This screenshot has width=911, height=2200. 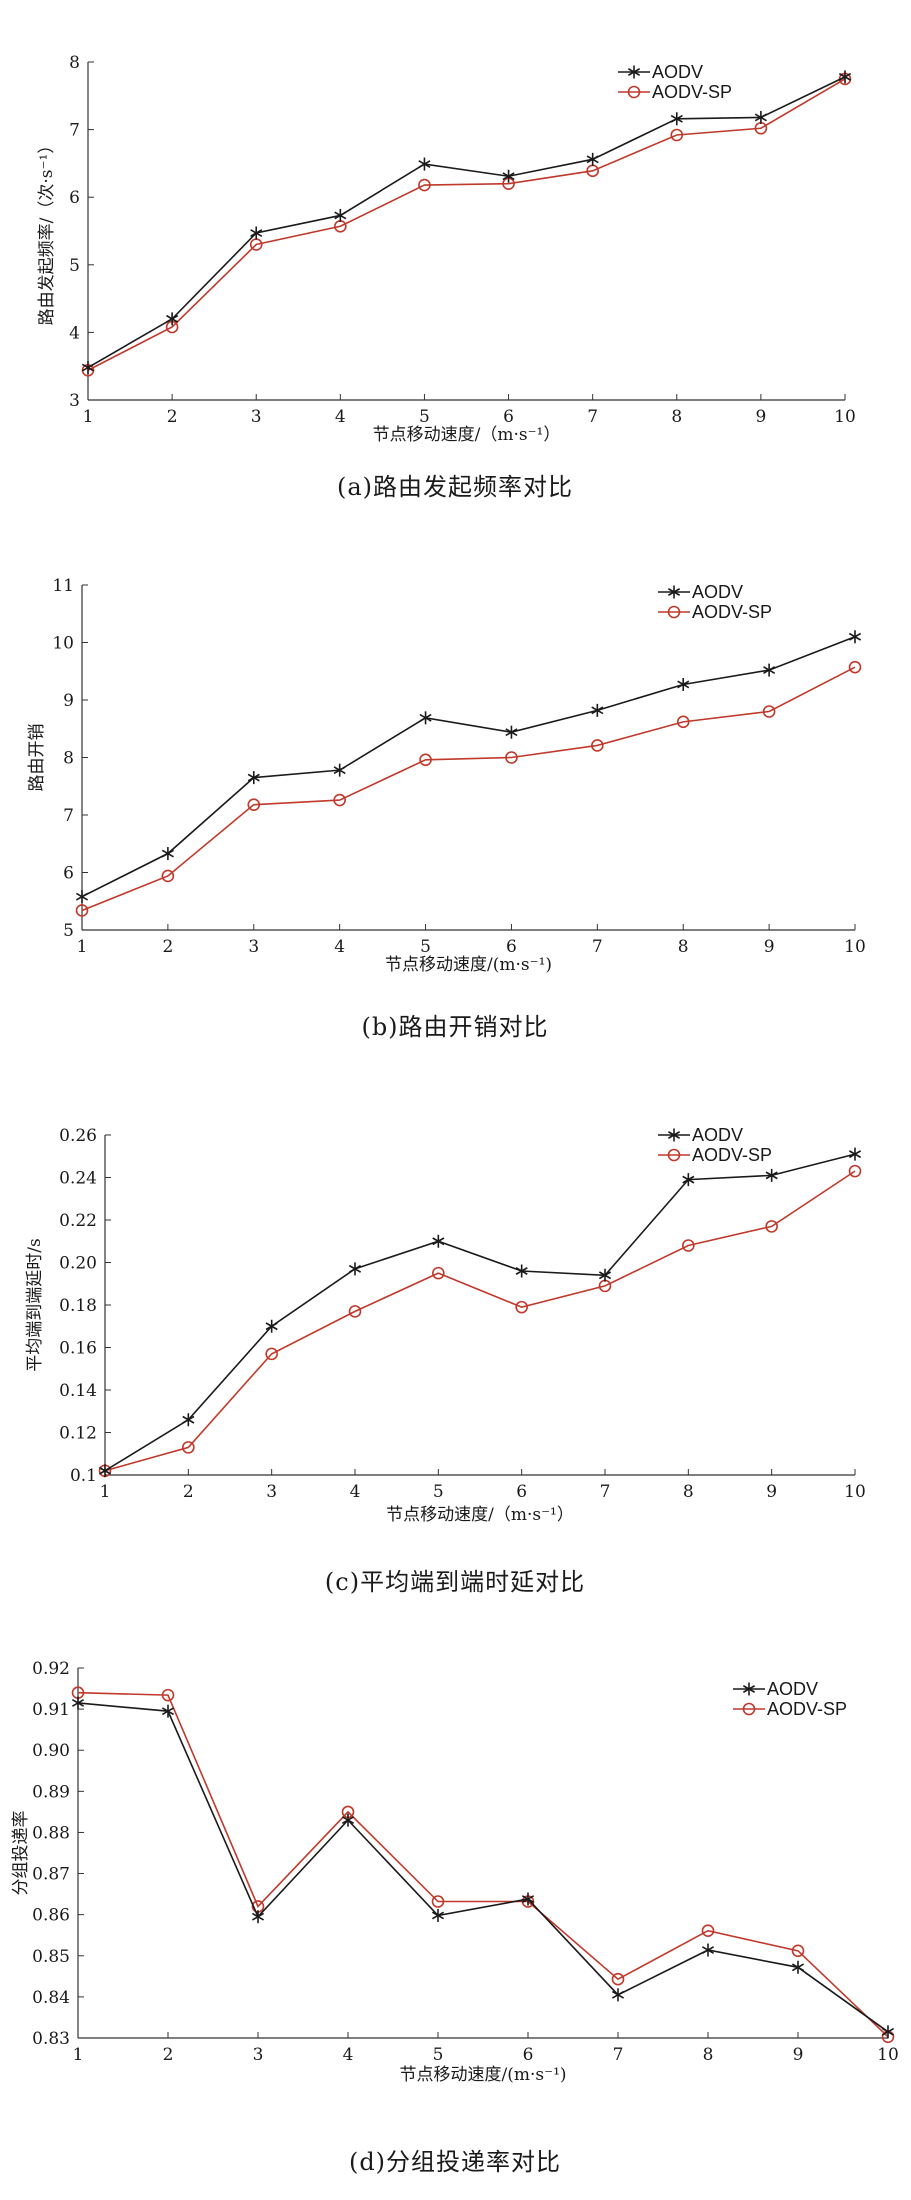 What do you see at coordinates (37, 758) in the screenshot?
I see `y-axis-label: 路由开销` at bounding box center [37, 758].